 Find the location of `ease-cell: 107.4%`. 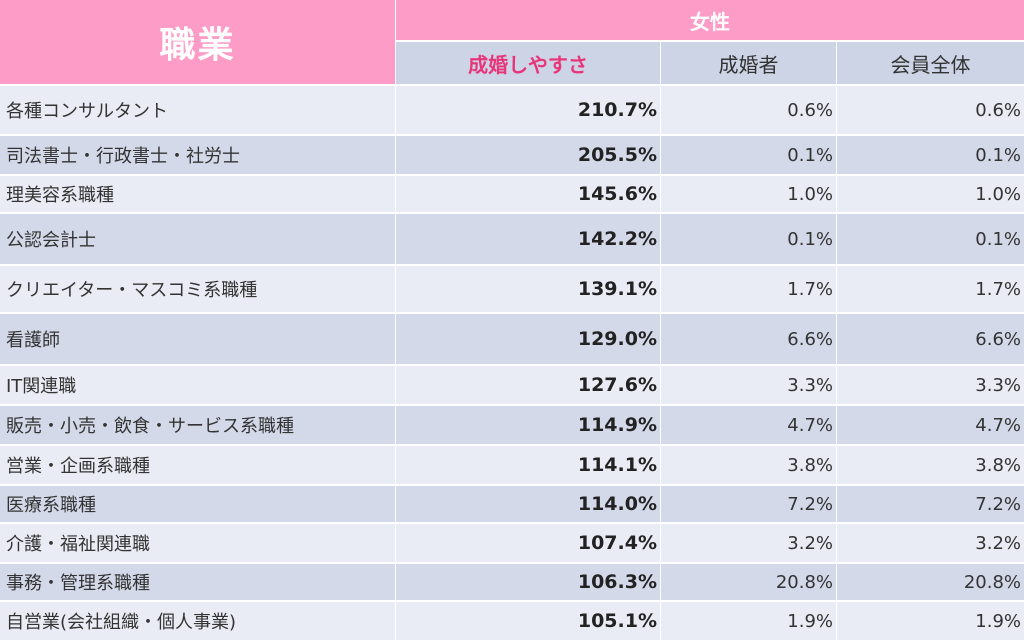

ease-cell: 107.4% is located at coordinates (528, 544).